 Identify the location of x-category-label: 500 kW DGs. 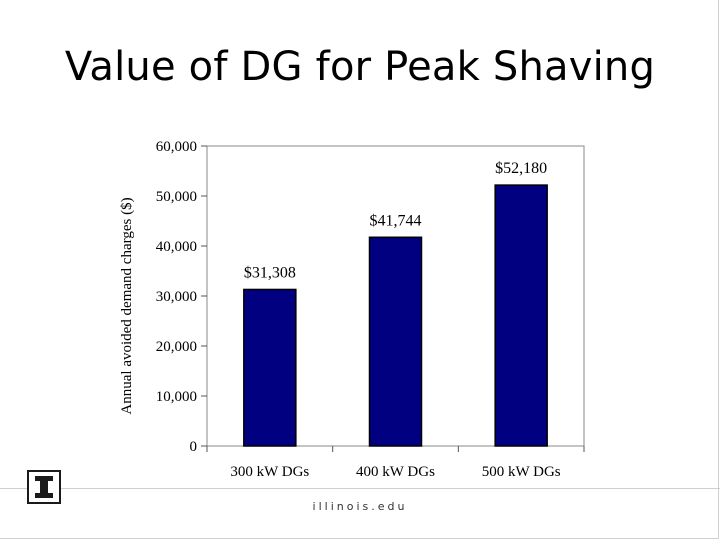
(521, 472).